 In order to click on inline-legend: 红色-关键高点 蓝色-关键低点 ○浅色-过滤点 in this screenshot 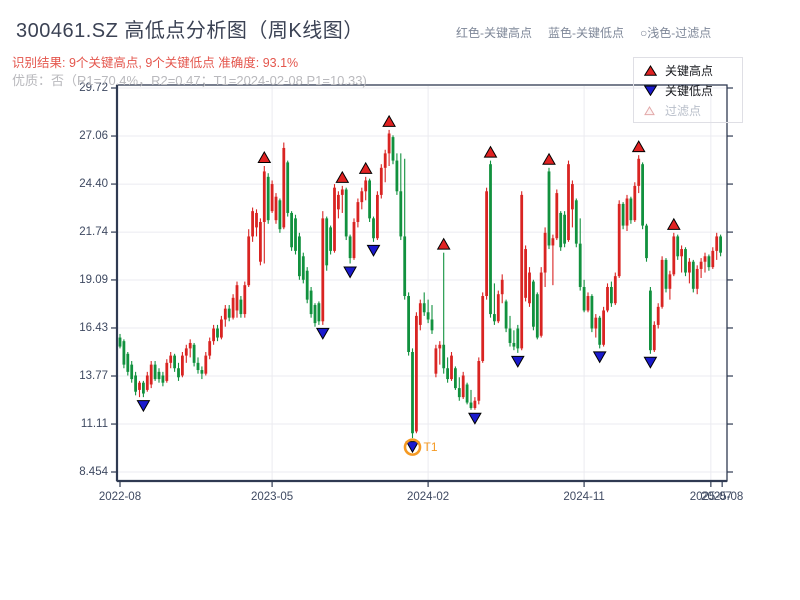, I will do `click(583, 32)`.